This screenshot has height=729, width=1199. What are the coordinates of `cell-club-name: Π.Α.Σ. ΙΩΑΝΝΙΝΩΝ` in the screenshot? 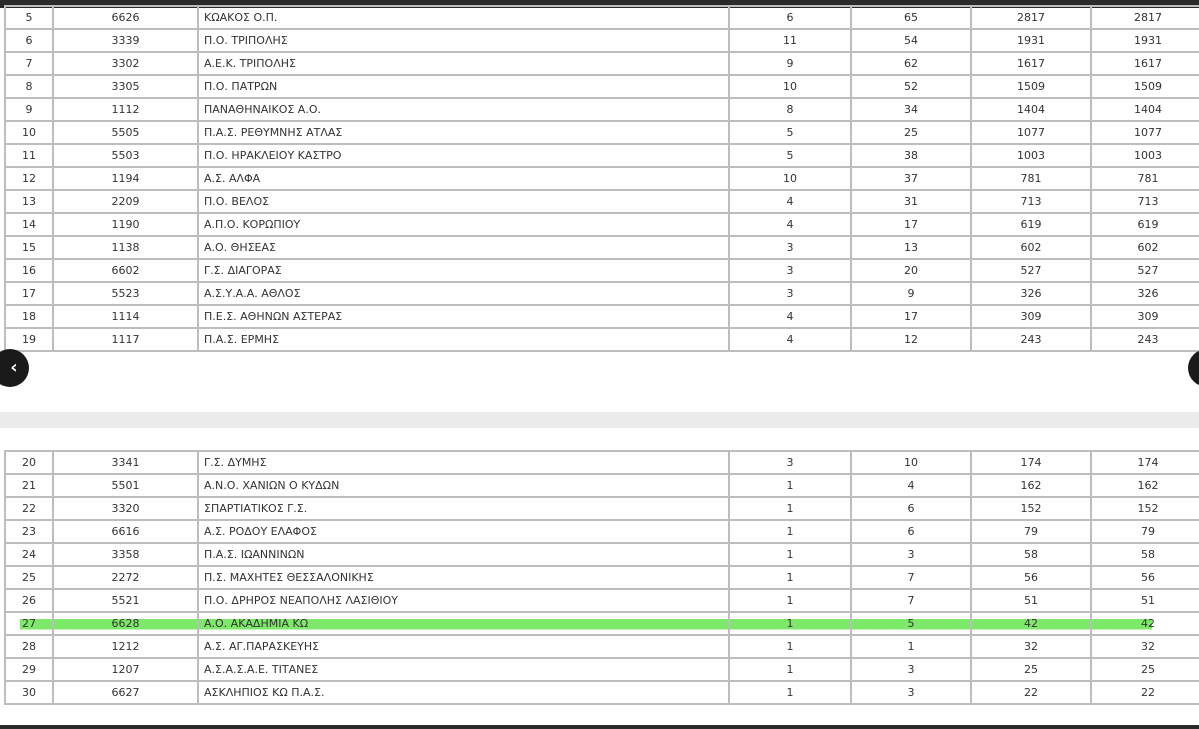 It's located at (463, 554).